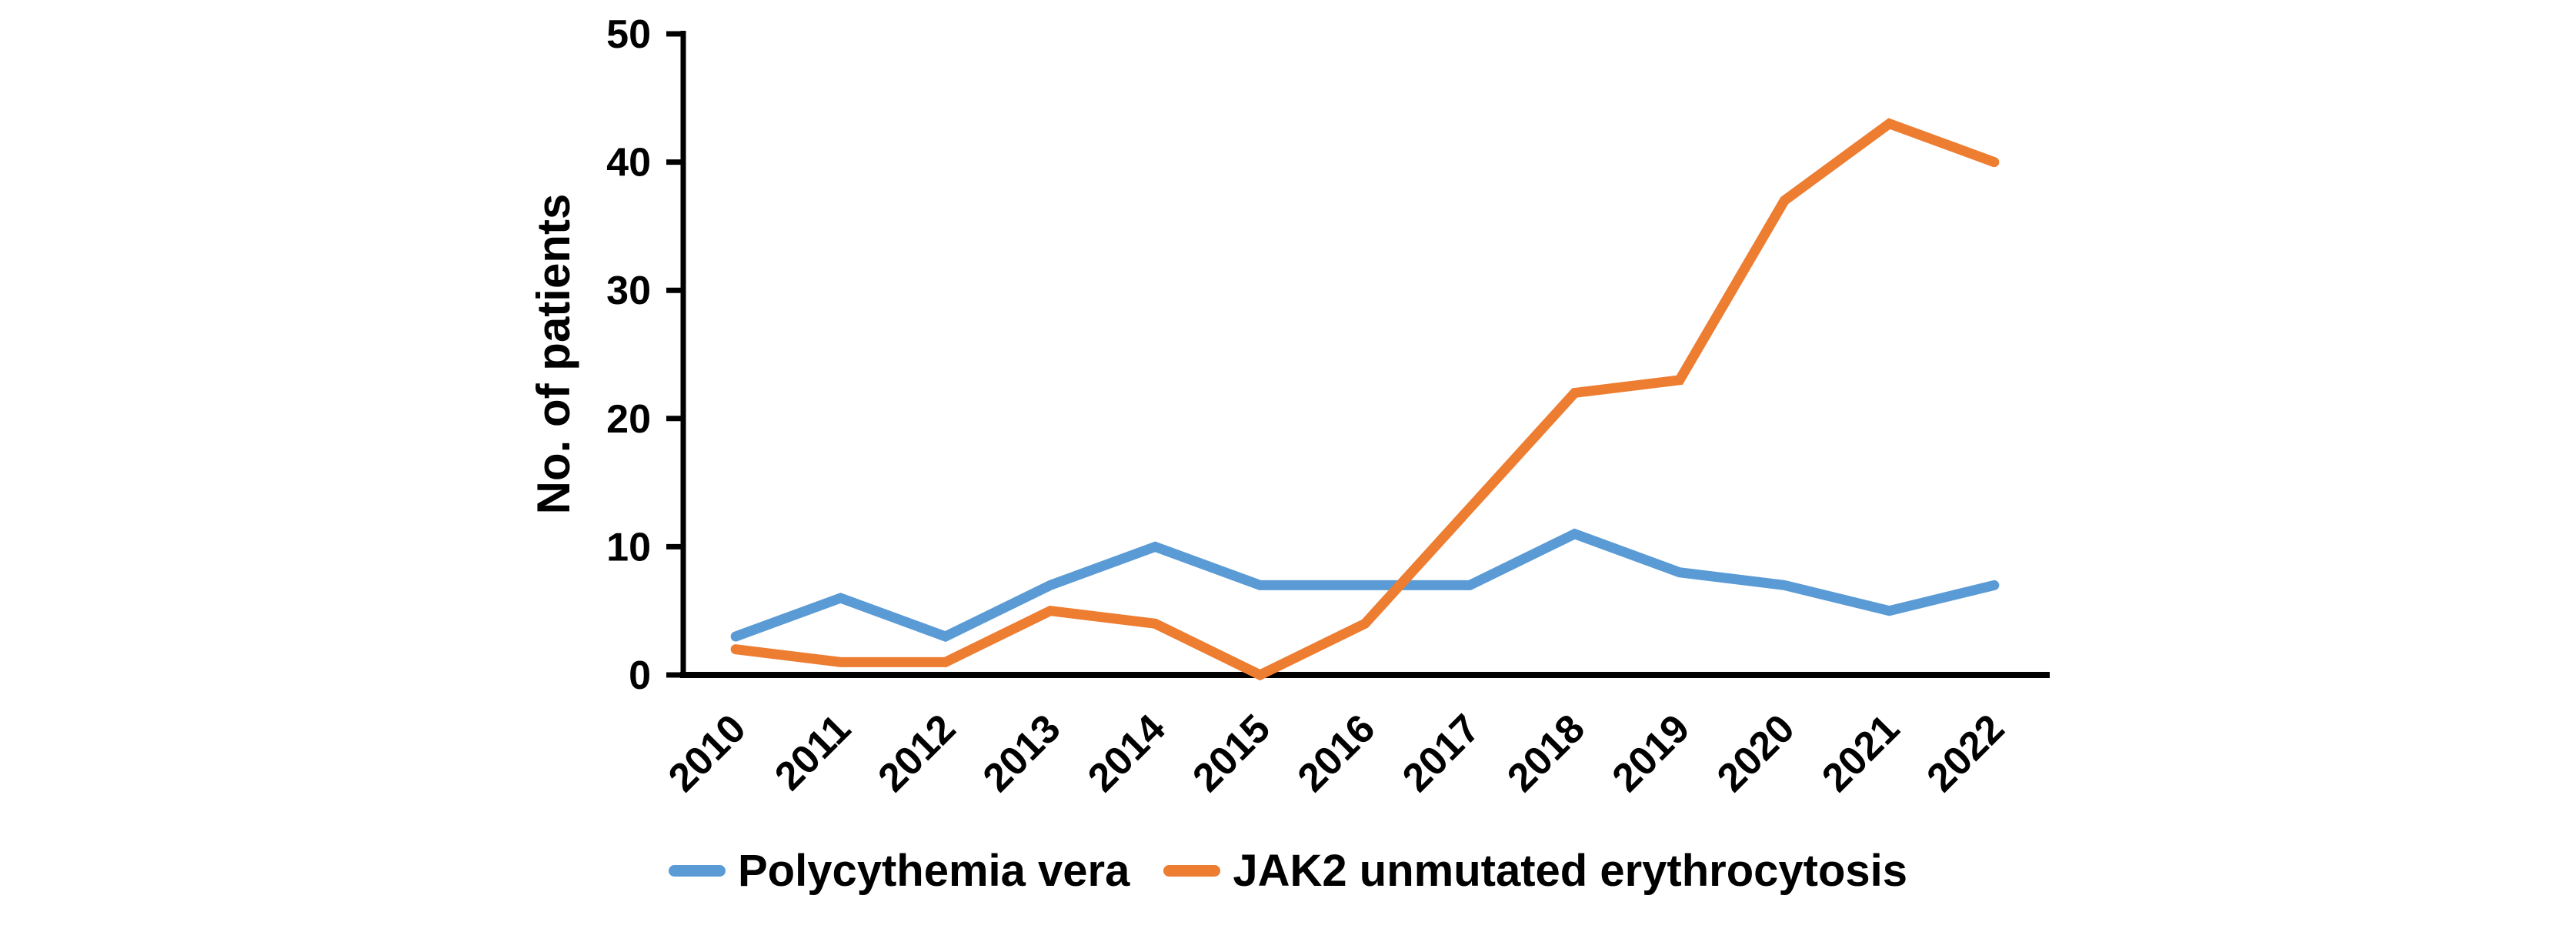 This screenshot has width=2576, height=932. What do you see at coordinates (1192, 871) in the screenshot?
I see `legend-swatch-jak2-unmutated-erythrocytosis` at bounding box center [1192, 871].